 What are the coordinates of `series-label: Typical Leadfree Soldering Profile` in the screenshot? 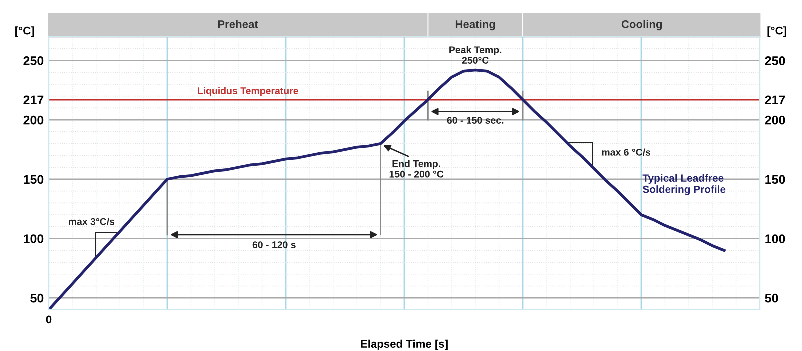 It's located at (684, 185).